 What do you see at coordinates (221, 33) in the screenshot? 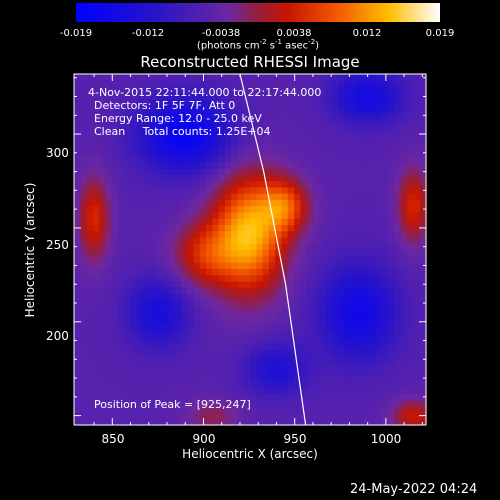
I see `colorbar-tick-label: -0.0038` at bounding box center [221, 33].